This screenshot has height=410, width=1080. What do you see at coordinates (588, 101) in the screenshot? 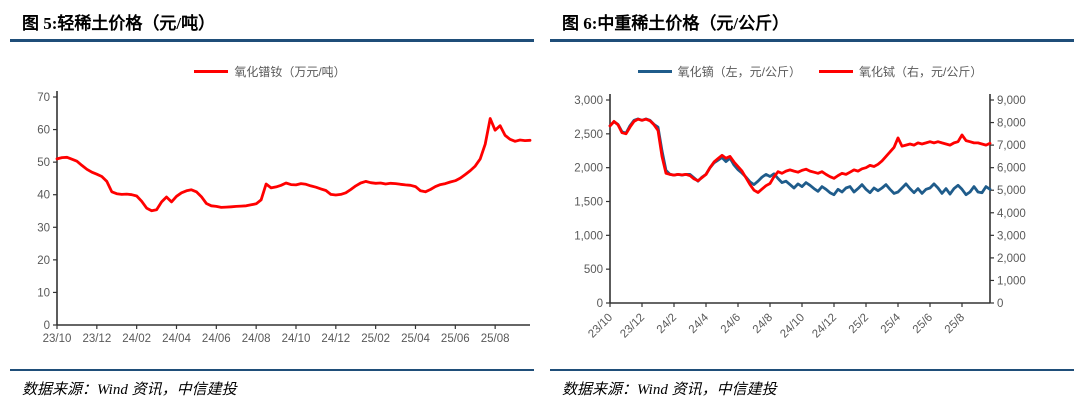
I see `y-tick-label: 3,000` at bounding box center [588, 101].